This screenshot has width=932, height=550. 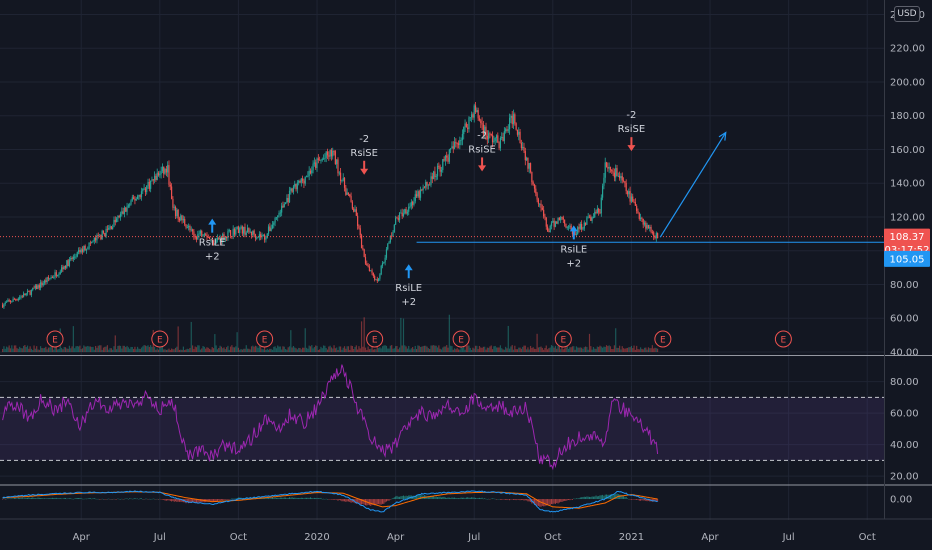 I want to click on macd-tick-label-0: 0.00, so click(x=901, y=500).